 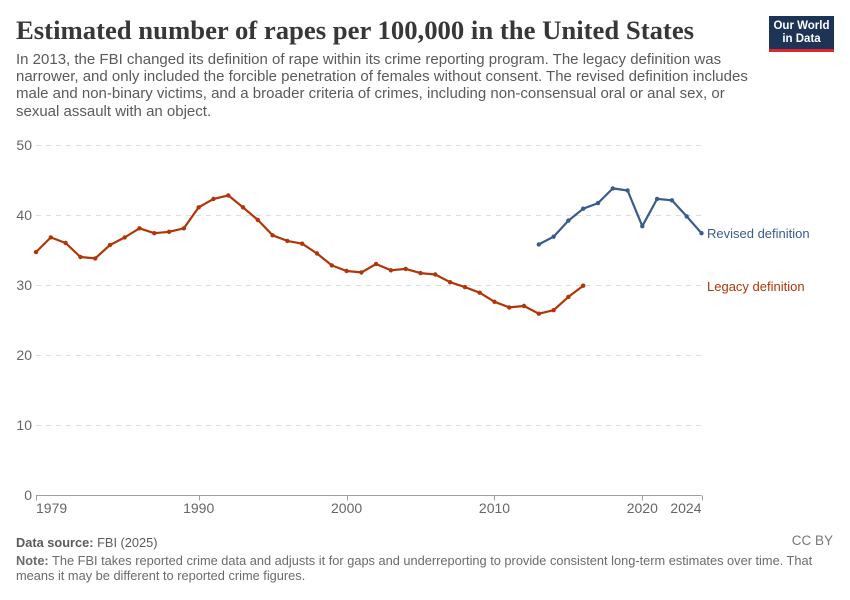 What do you see at coordinates (24, 215) in the screenshot?
I see `svg-text: 40` at bounding box center [24, 215].